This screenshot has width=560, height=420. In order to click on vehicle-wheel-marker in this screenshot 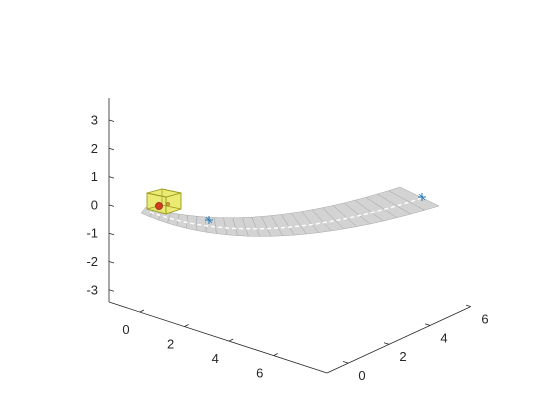, I will do `click(167, 203)`.